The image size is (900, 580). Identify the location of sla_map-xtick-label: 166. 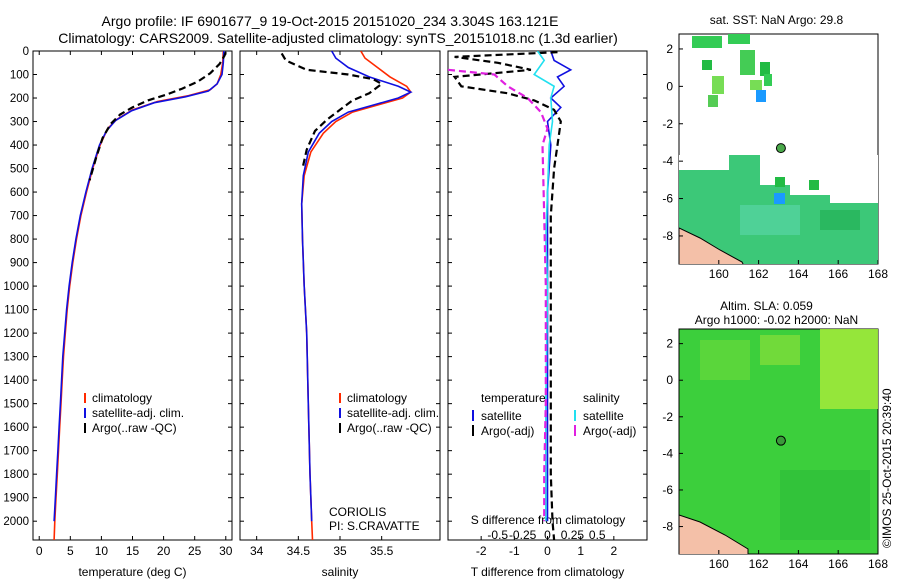
(838, 564).